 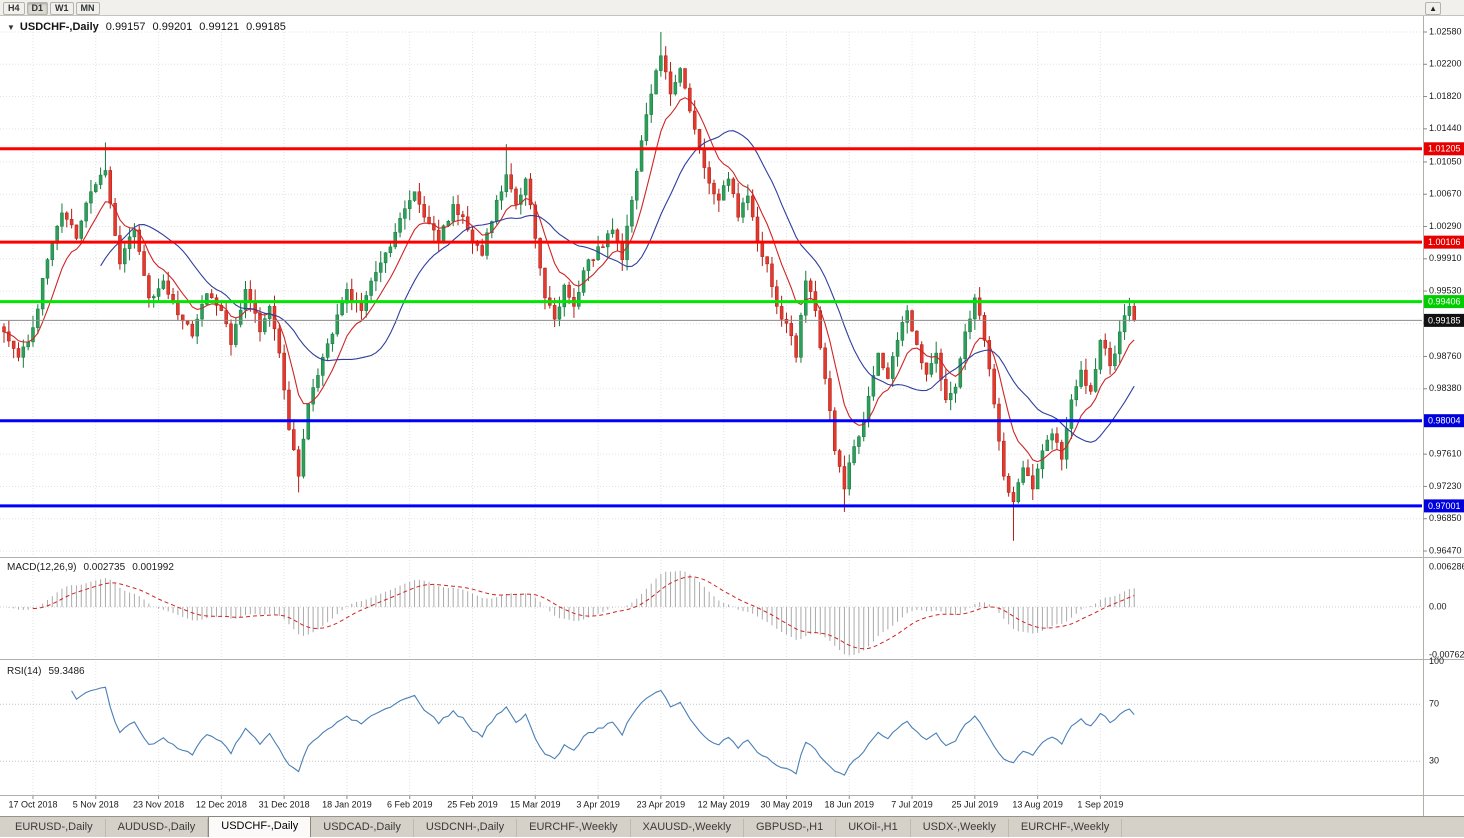 What do you see at coordinates (32, 804) in the screenshot?
I see `svg-text: 17 Oct 2018` at bounding box center [32, 804].